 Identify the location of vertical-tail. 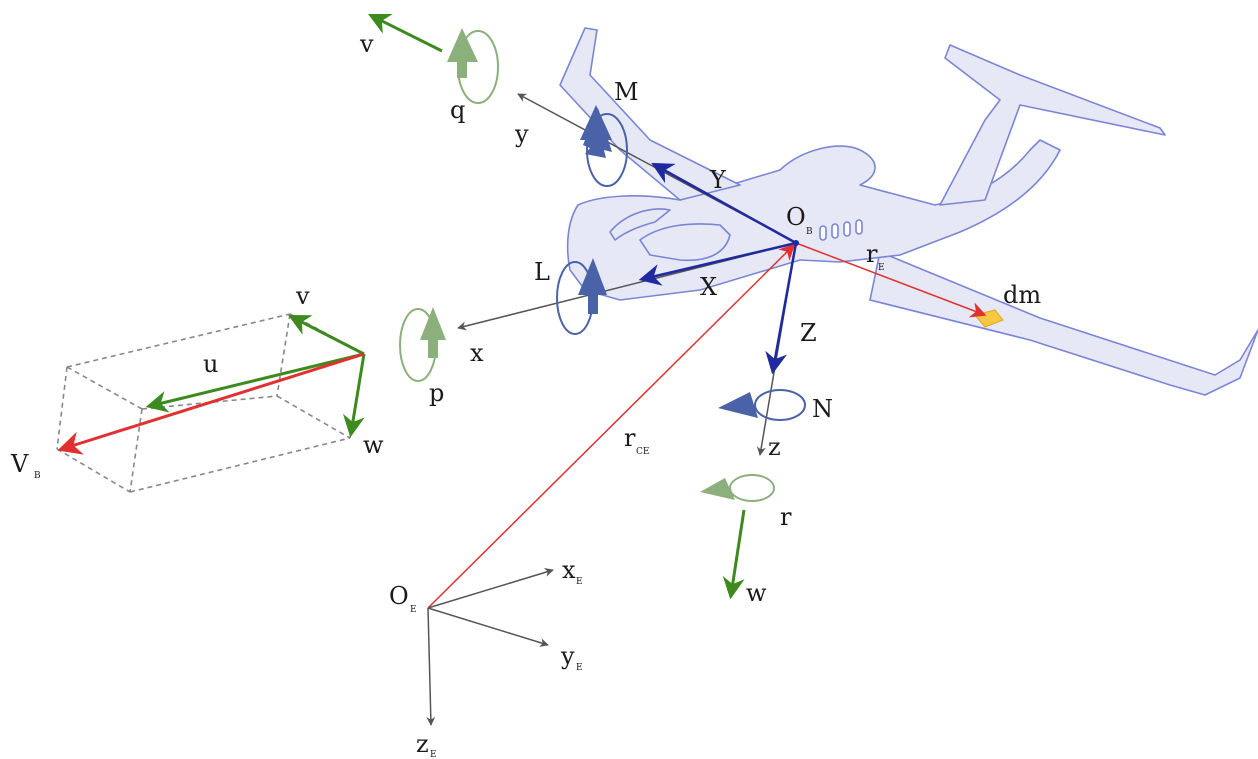
(1052, 125).